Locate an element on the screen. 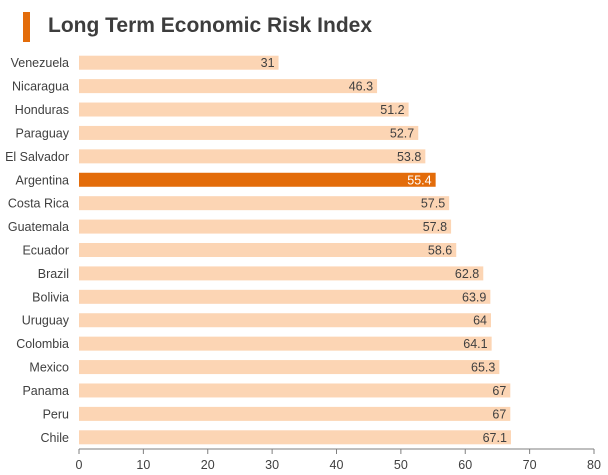 The height and width of the screenshot is (475, 608). data-label: 51.2 is located at coordinates (392, 110).